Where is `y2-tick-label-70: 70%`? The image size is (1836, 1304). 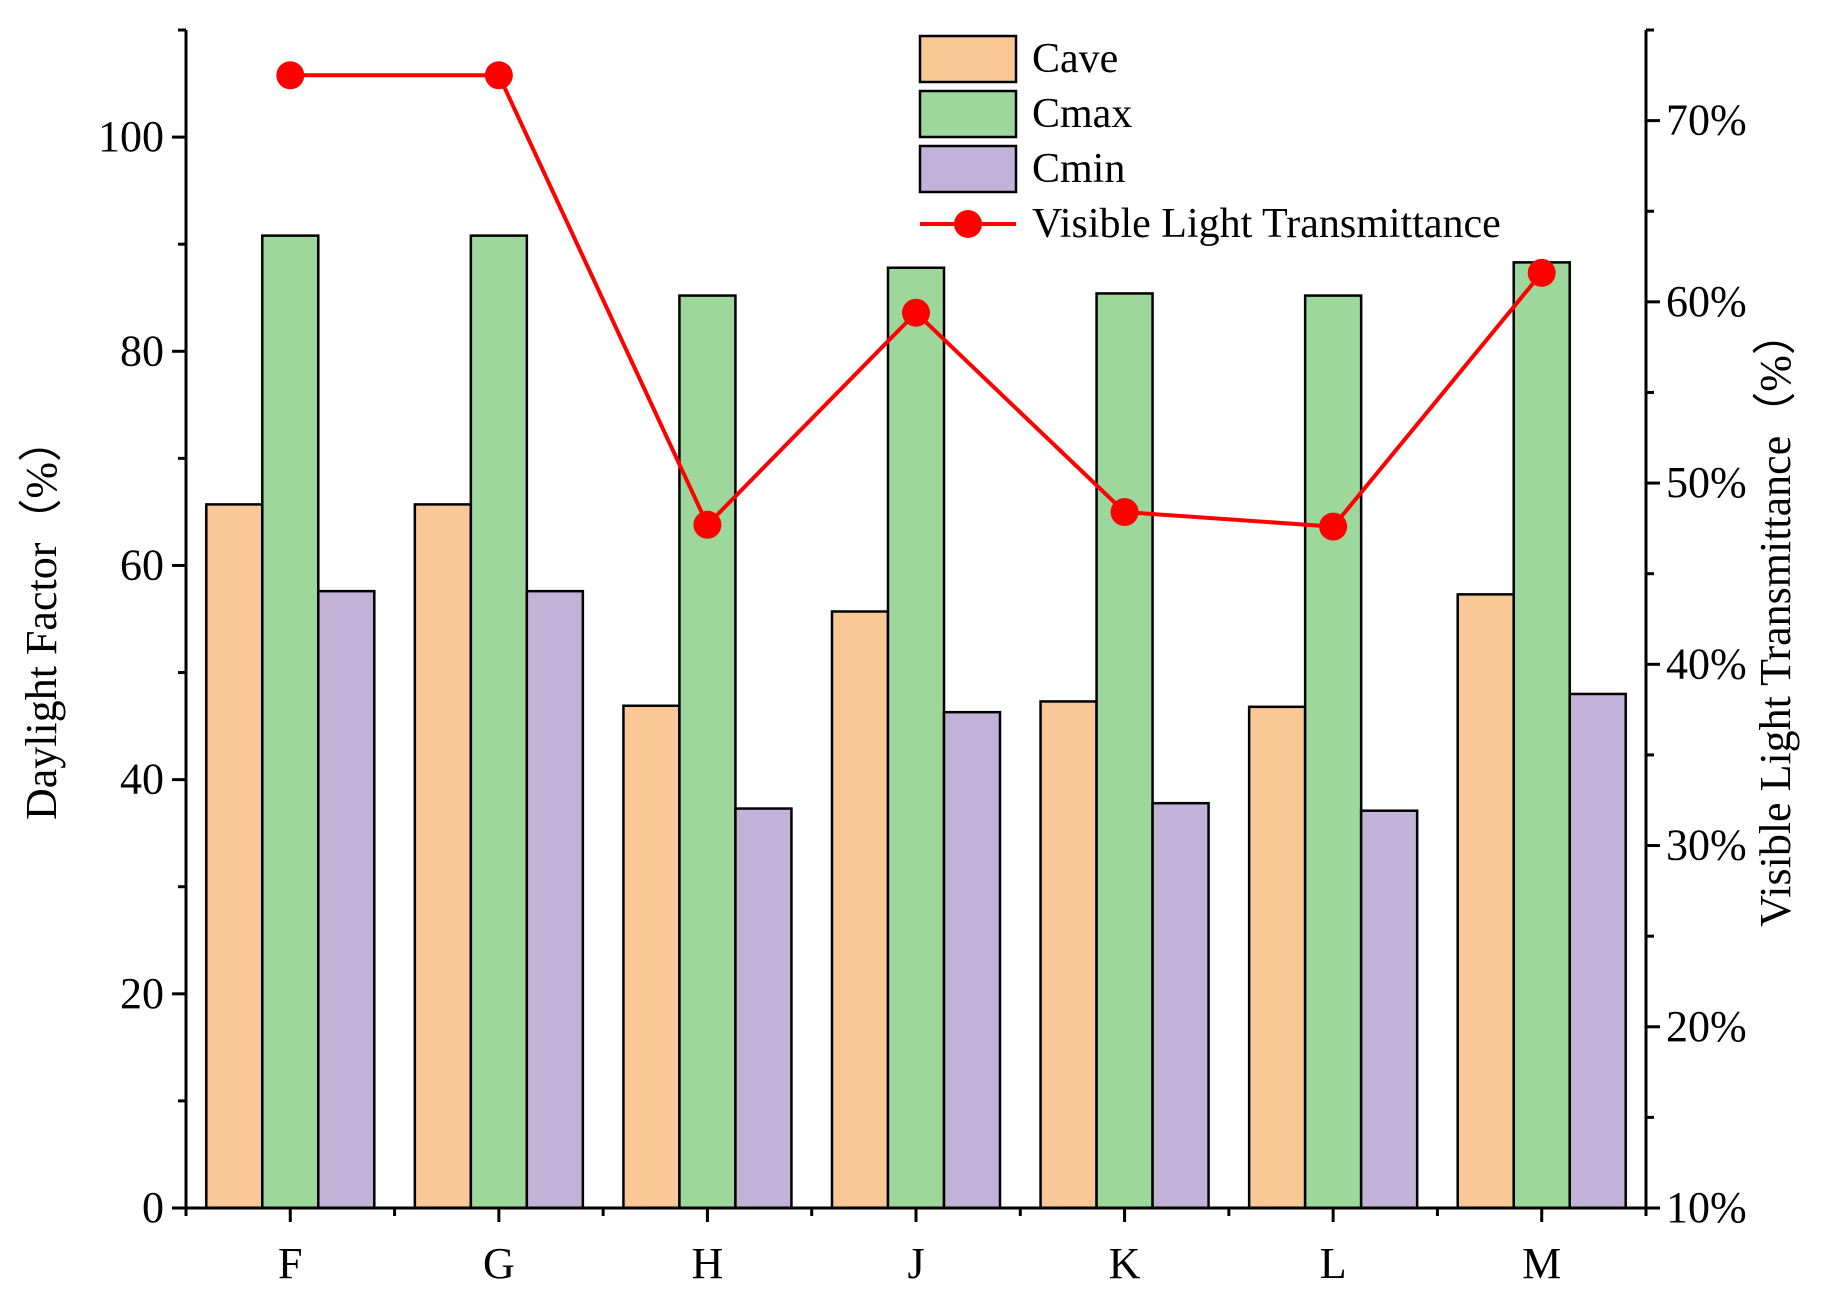 y2-tick-label-70: 70% is located at coordinates (1706, 120).